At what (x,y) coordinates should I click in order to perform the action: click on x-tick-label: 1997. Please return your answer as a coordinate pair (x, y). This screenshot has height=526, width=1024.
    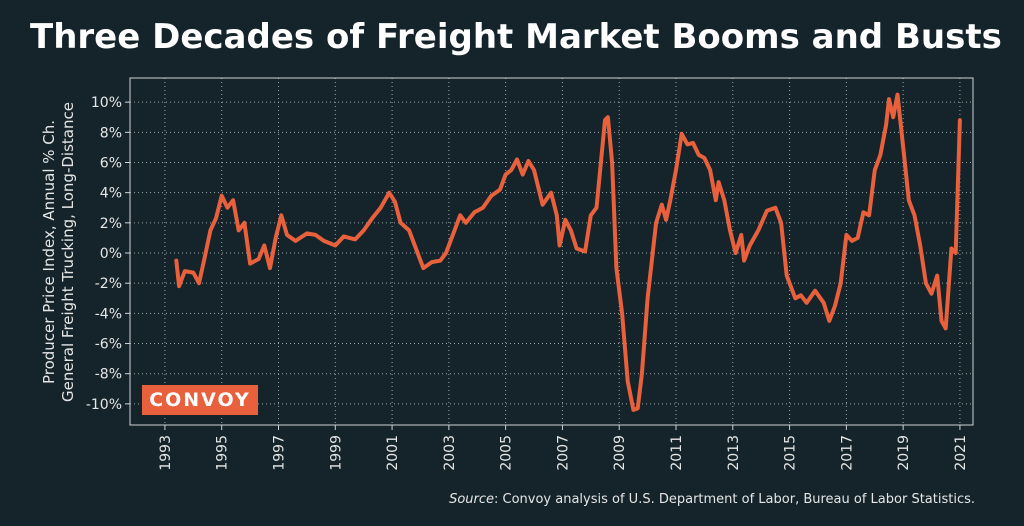
    Looking at the image, I should click on (279, 453).